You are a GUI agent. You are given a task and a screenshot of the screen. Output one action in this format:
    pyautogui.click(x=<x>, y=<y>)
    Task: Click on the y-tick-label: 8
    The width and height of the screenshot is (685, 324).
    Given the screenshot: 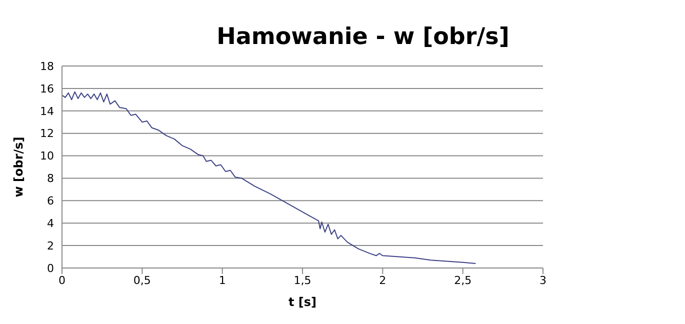 What is the action you would take?
    pyautogui.click(x=50, y=179)
    